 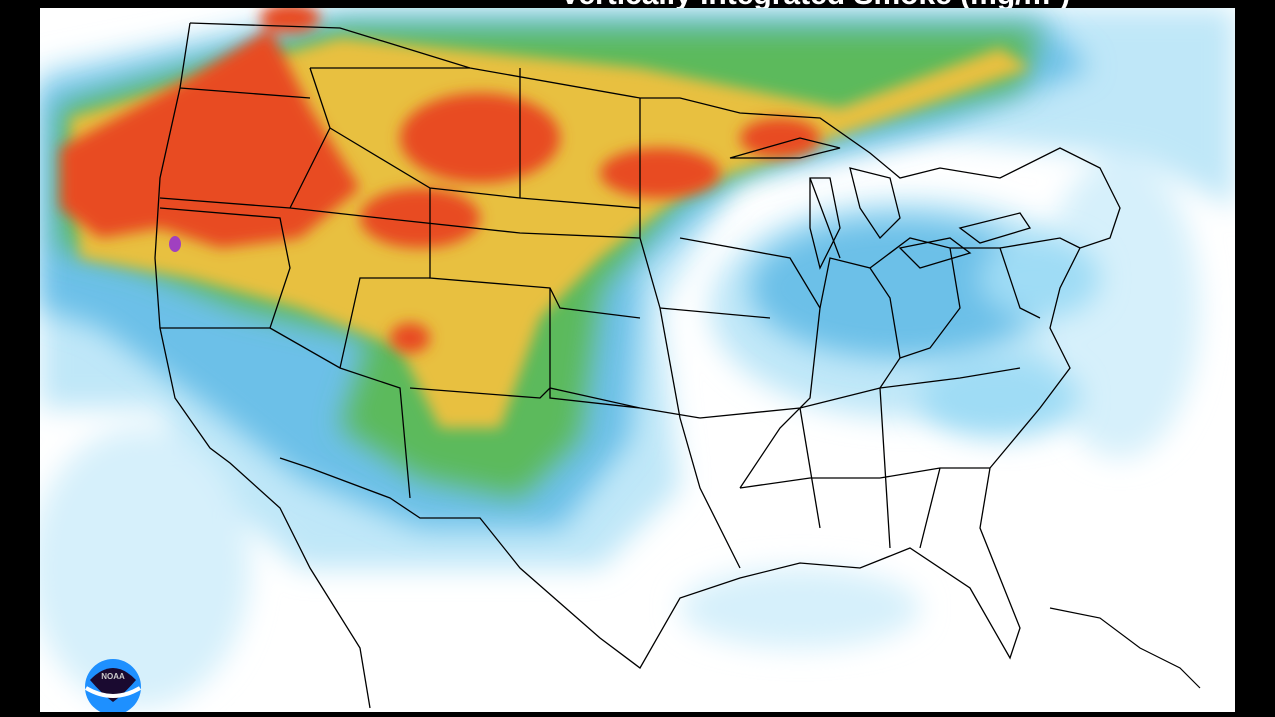 I want to click on smoke-peak, so click(x=175, y=244).